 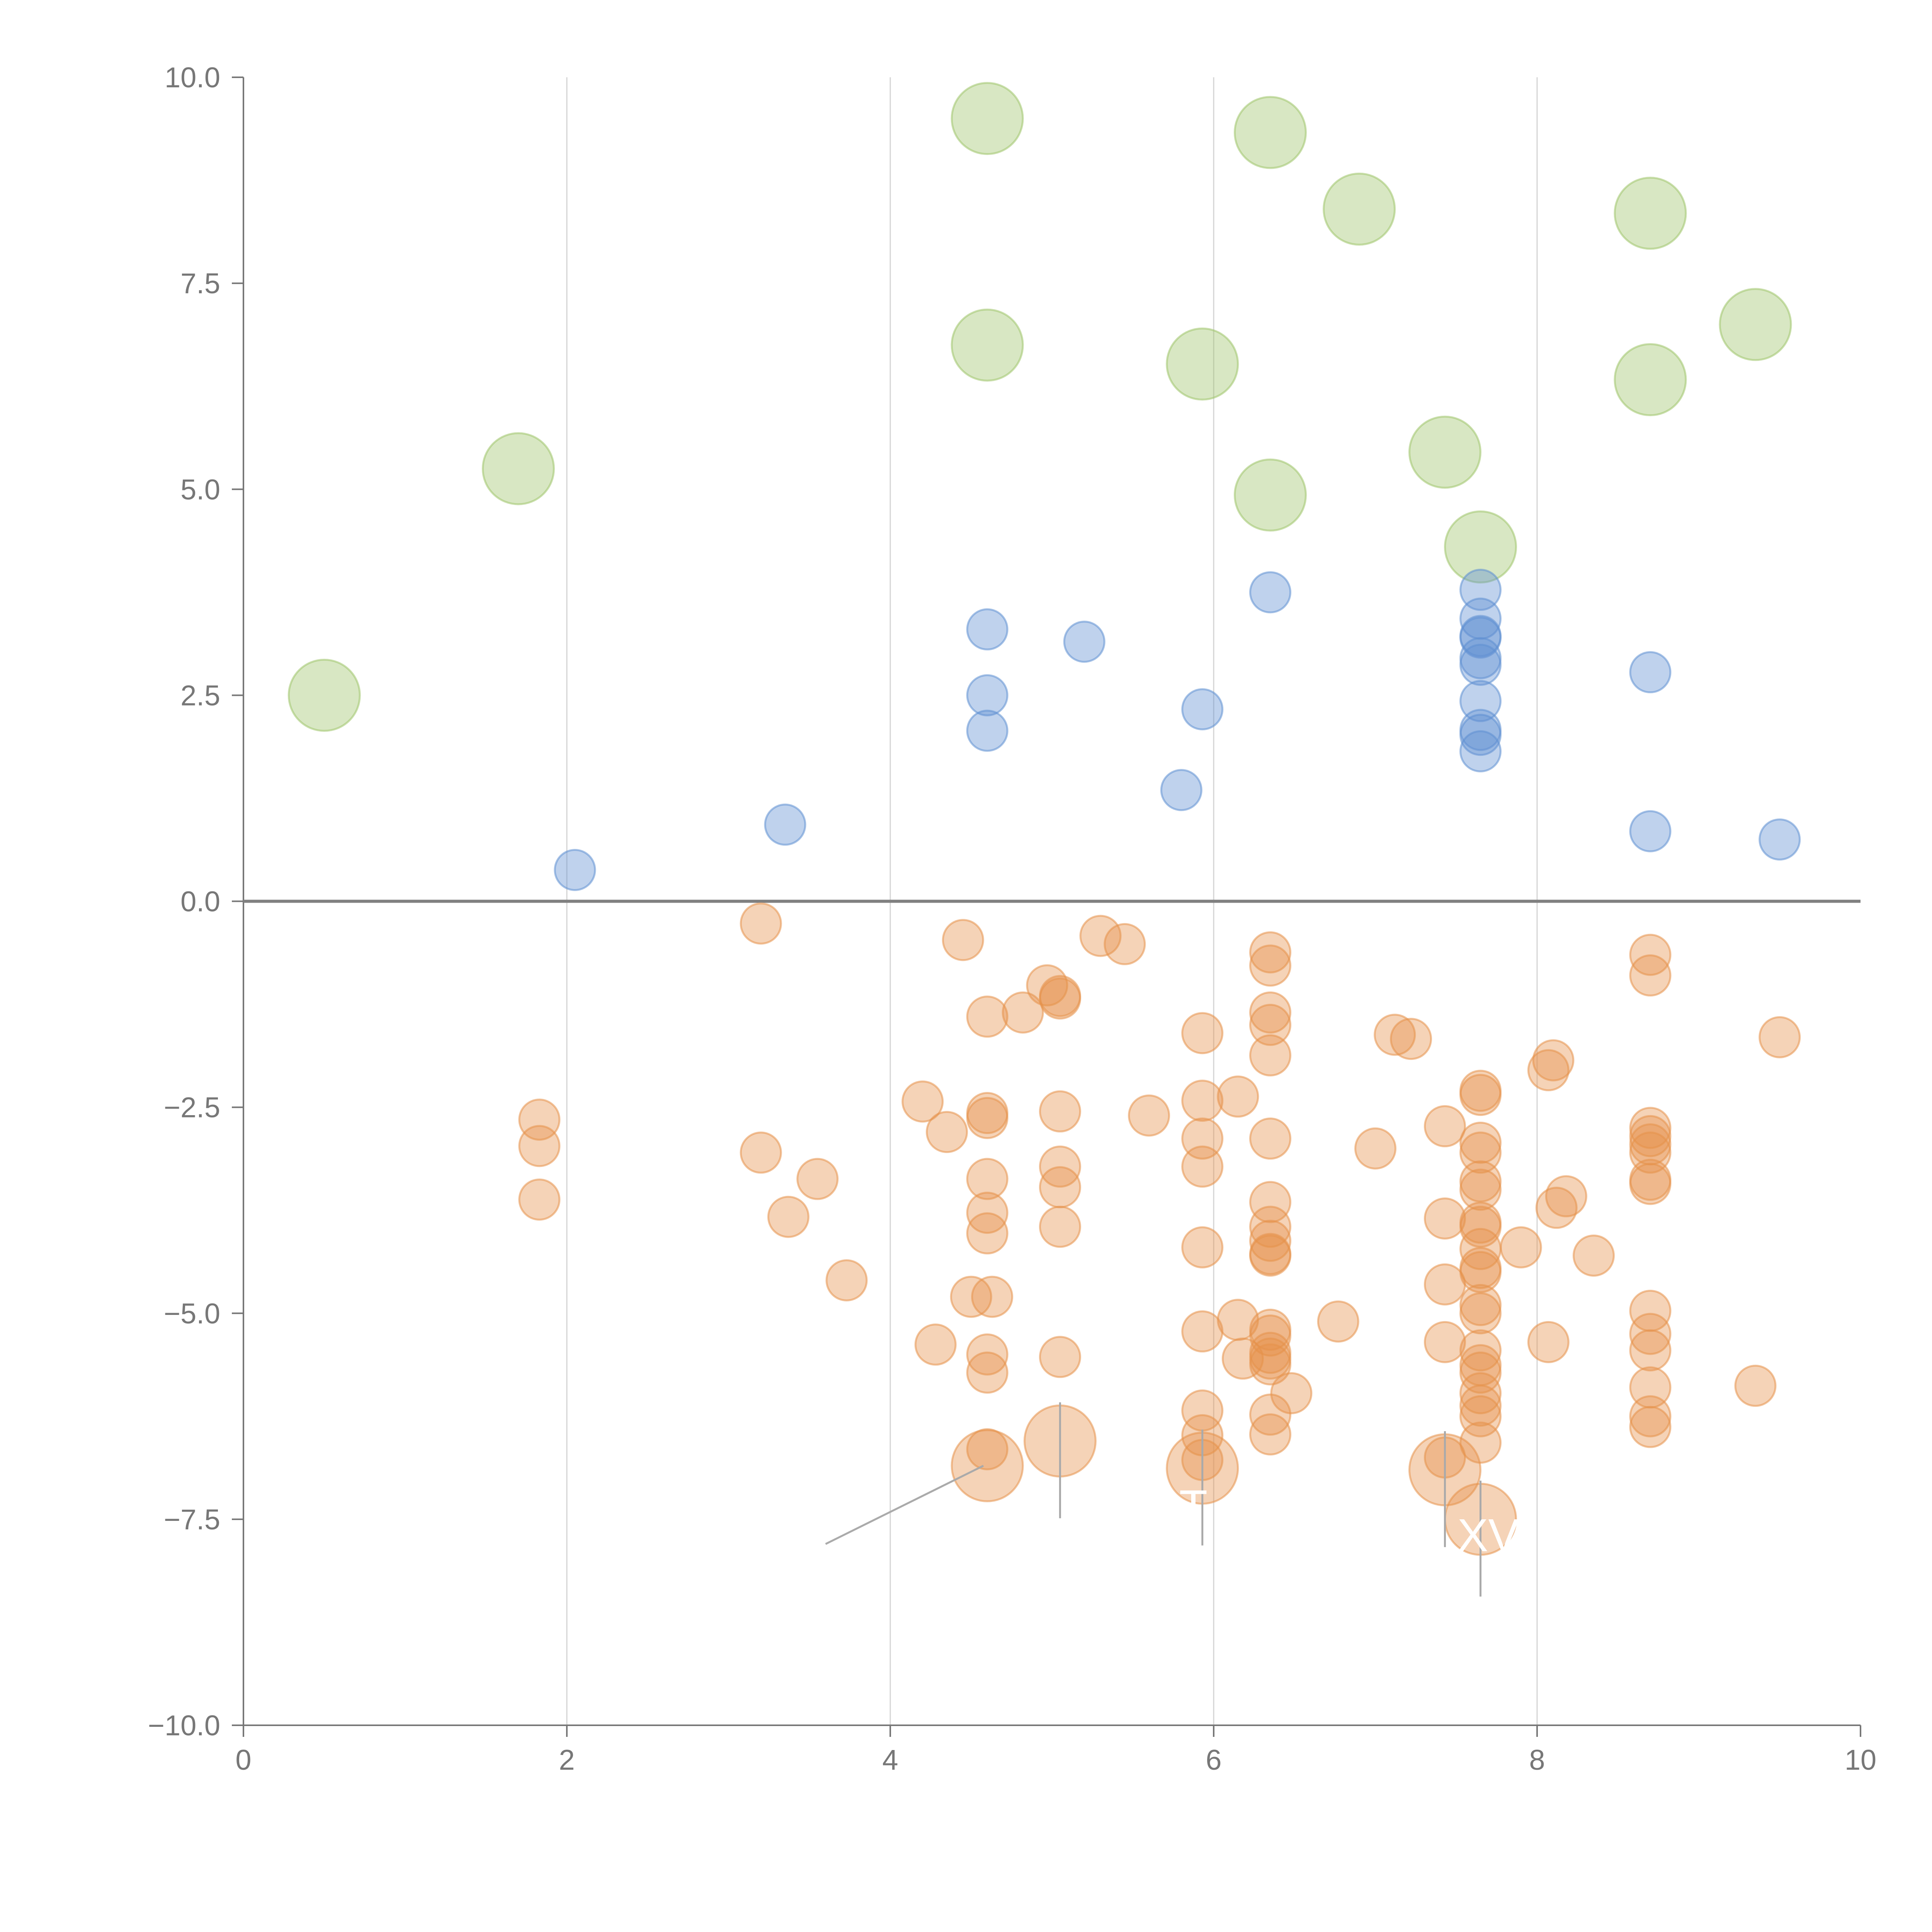 I want to click on annotation-label: T, so click(x=1193, y=1506).